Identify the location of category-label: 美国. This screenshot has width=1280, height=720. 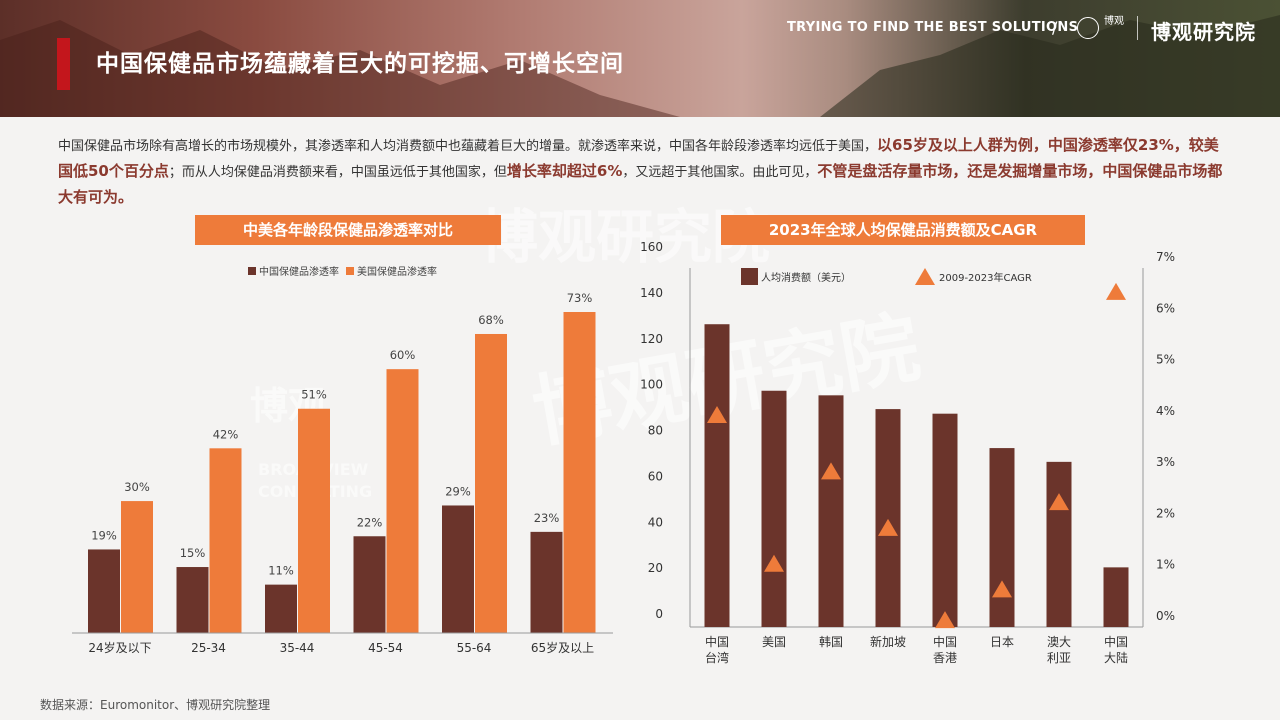
(774, 642).